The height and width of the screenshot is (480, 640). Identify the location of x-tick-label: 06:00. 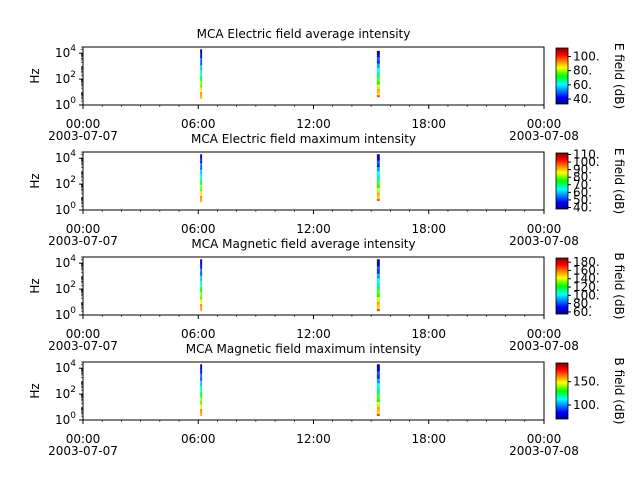
(198, 229).